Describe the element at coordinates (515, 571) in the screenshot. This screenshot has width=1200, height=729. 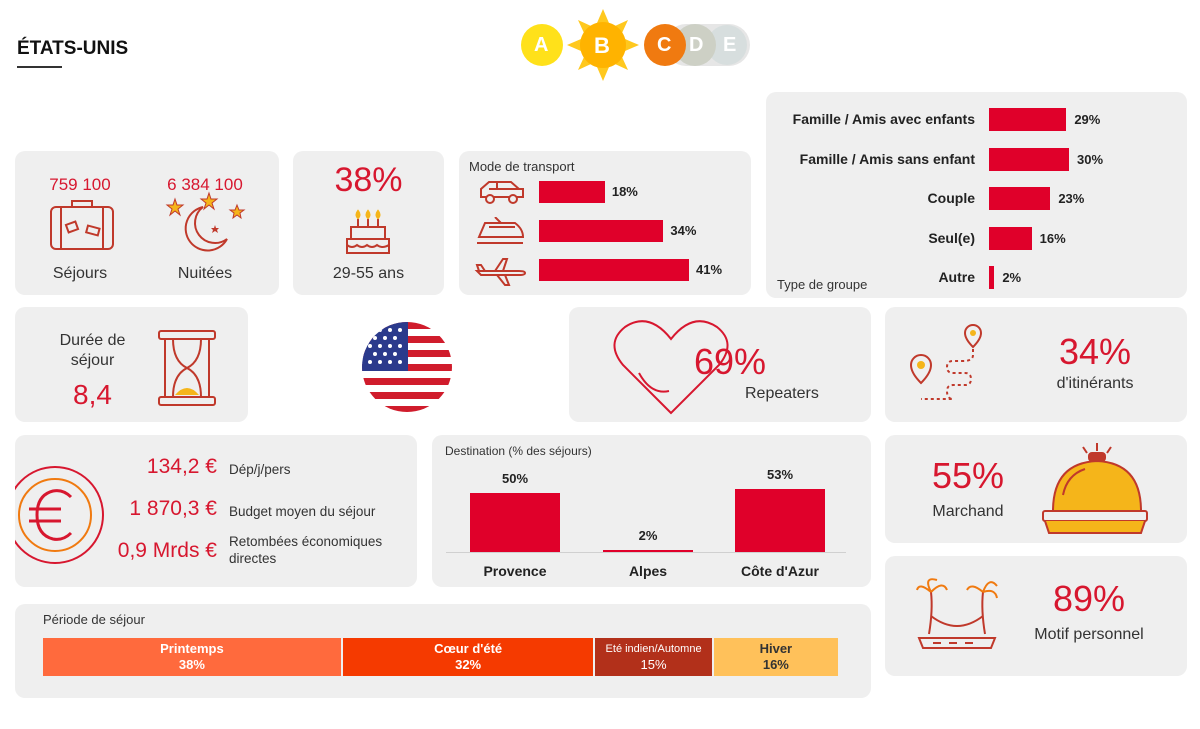
I see `destination-category: Provence` at that location.